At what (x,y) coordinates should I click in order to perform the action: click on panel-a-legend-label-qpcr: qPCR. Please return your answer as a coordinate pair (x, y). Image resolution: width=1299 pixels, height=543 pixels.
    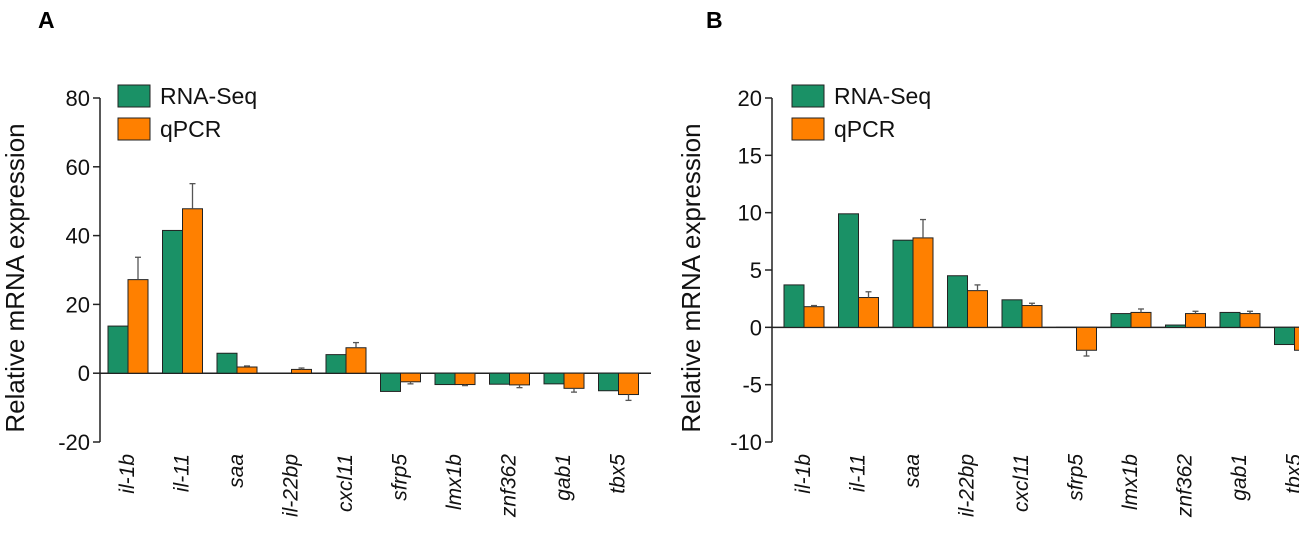
    Looking at the image, I should click on (190, 129).